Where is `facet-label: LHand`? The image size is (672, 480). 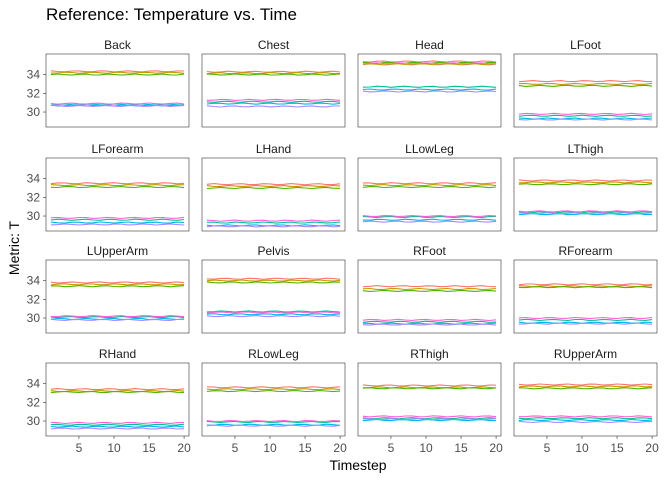
facet-label: LHand is located at coordinates (273, 149).